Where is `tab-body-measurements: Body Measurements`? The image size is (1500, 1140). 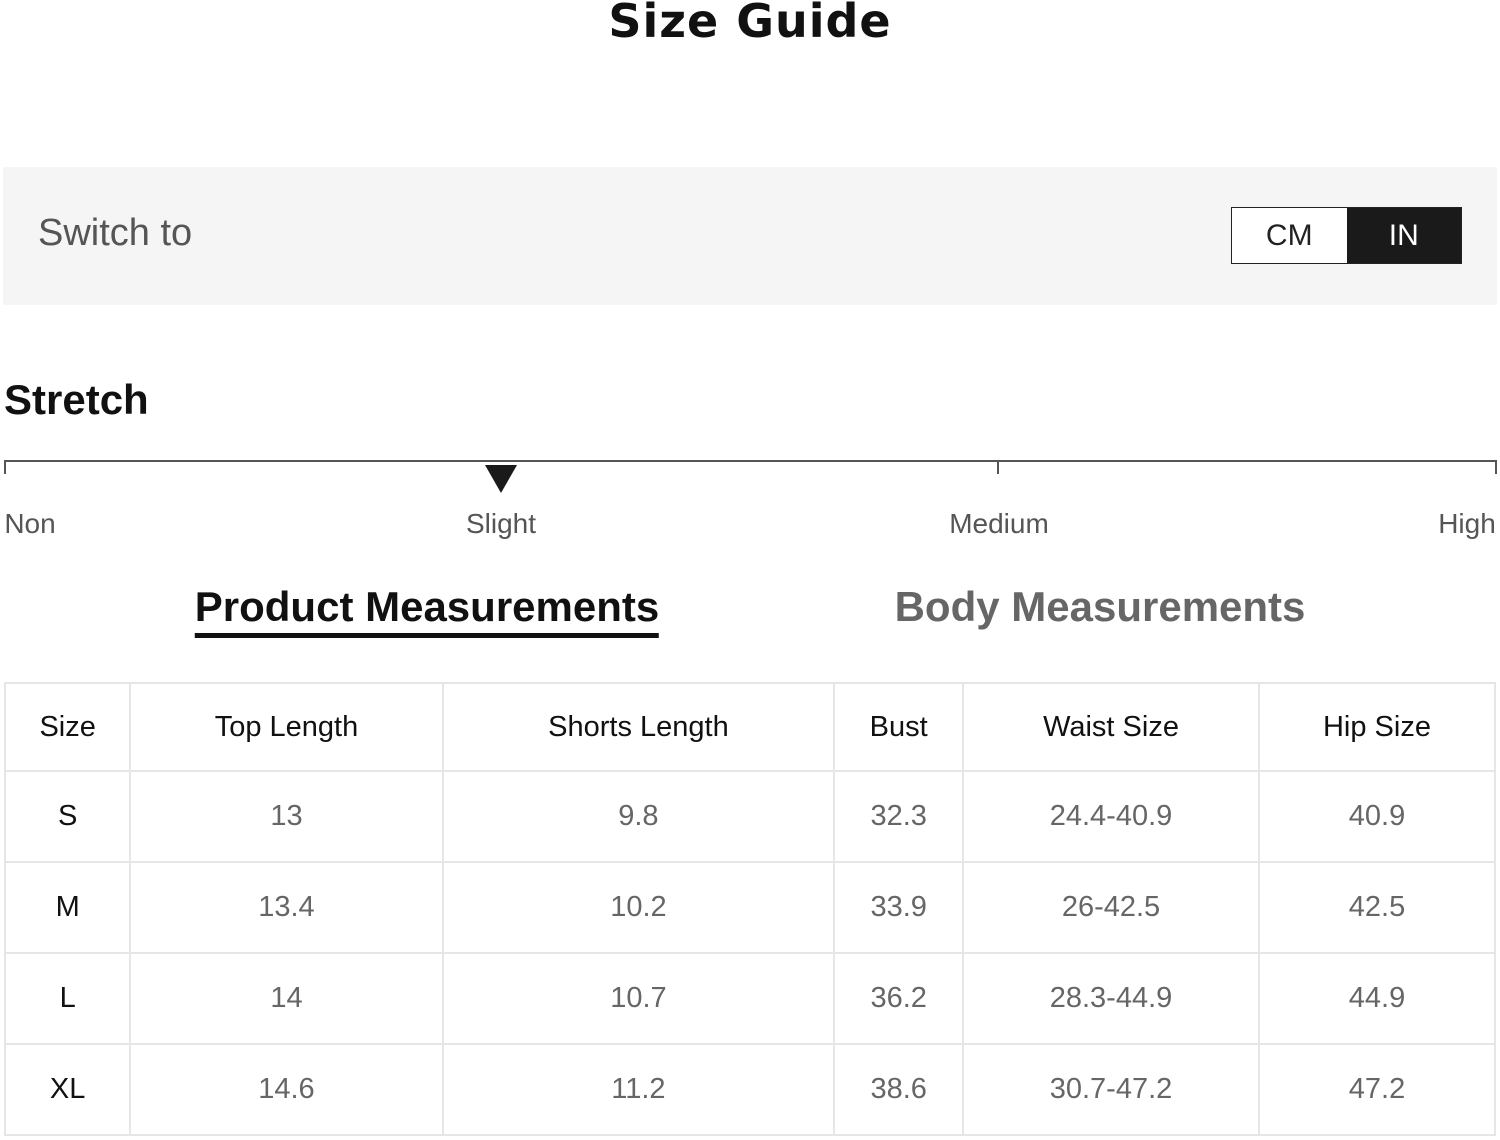 tab-body-measurements: Body Measurements is located at coordinates (1100, 606).